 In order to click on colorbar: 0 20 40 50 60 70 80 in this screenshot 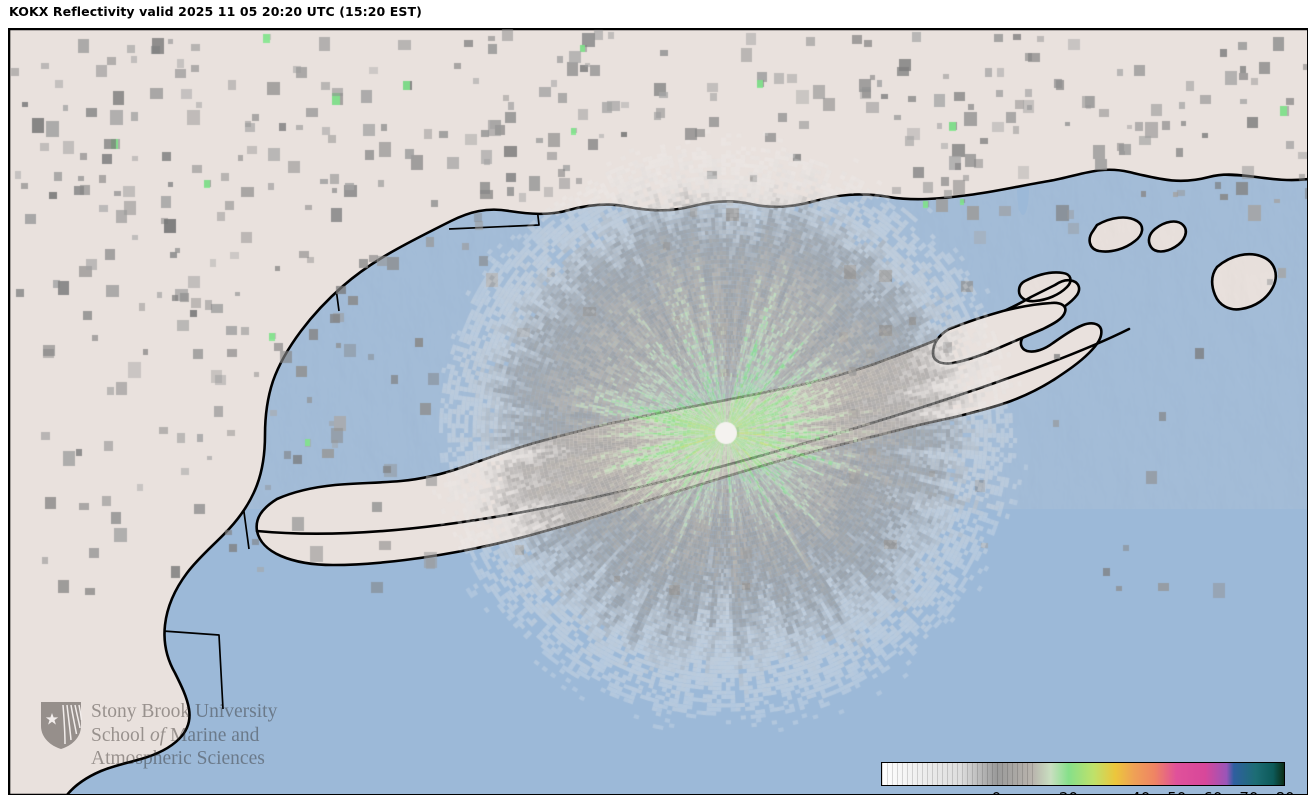, I will do `click(1084, 773)`.